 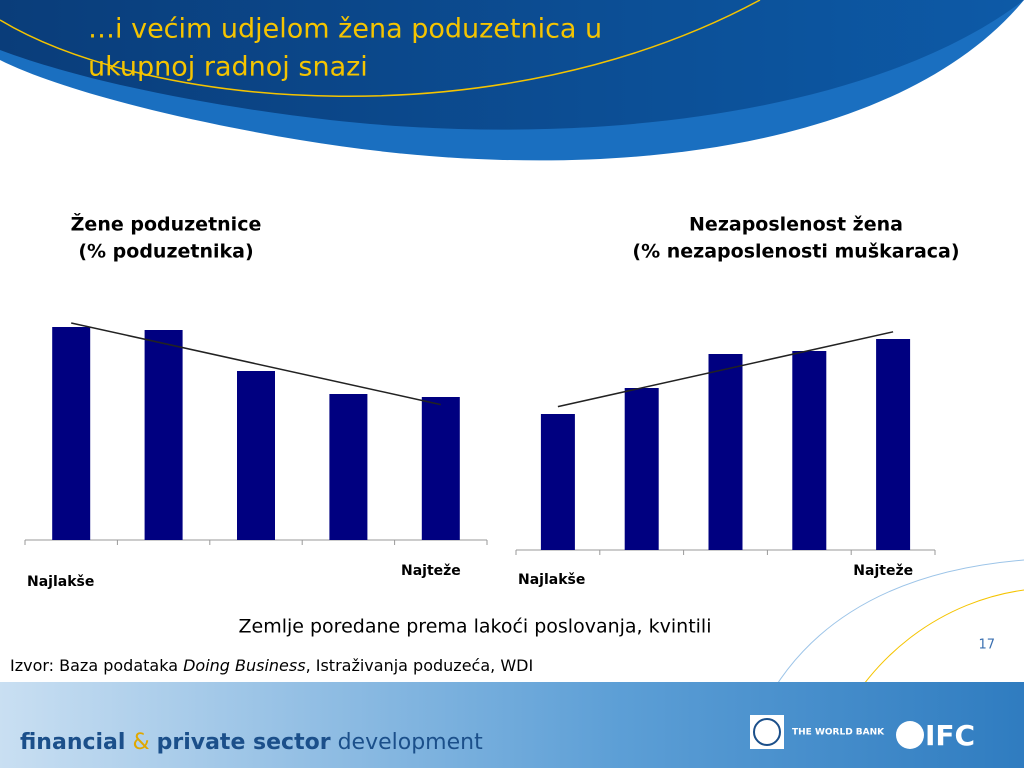 I want to click on header-curve, so click(x=380, y=49).